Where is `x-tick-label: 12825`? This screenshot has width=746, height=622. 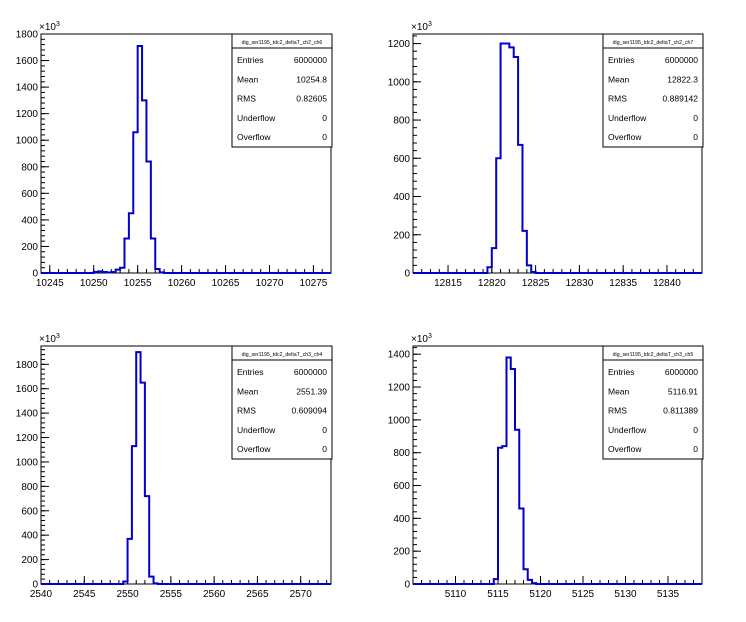
x-tick-label: 12825 is located at coordinates (536, 283).